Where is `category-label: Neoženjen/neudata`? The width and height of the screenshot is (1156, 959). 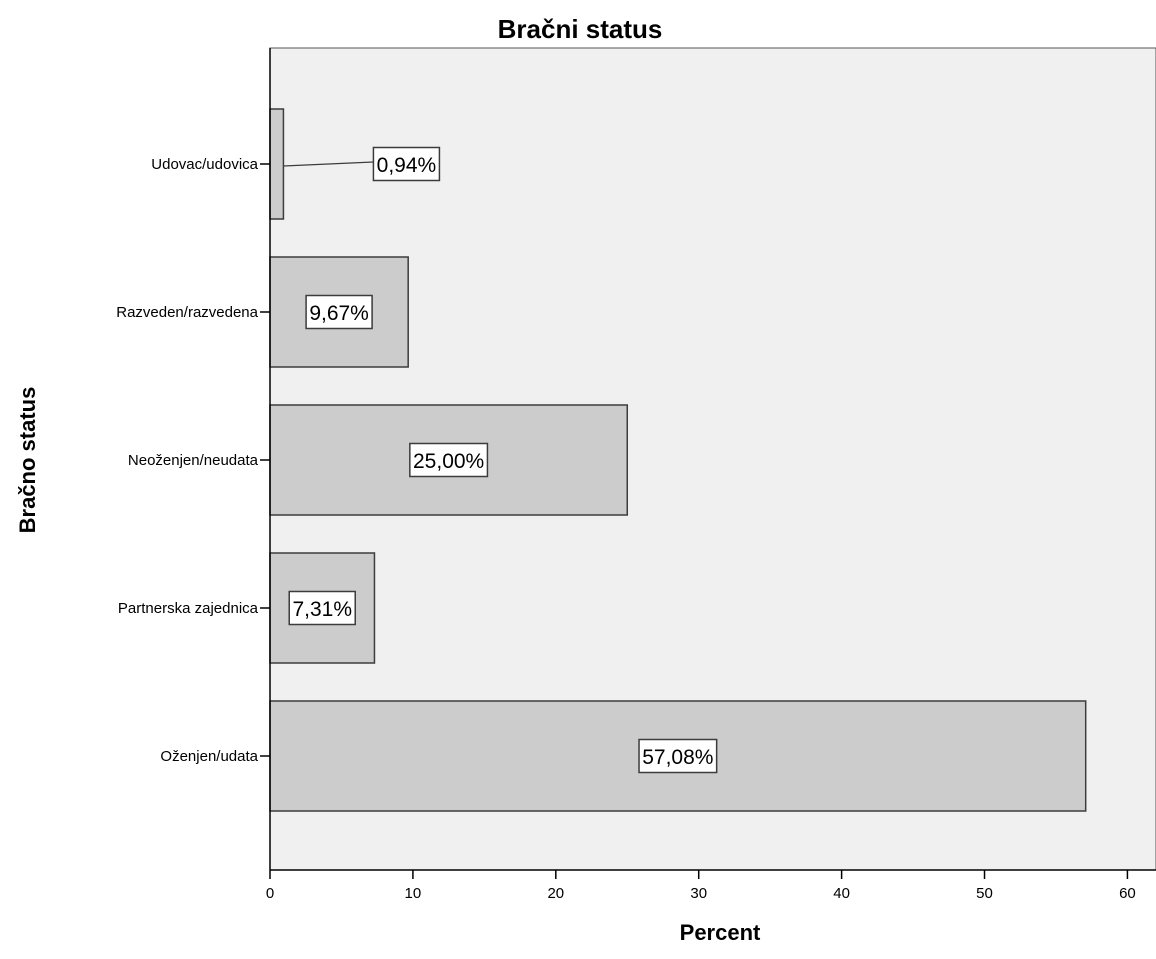 category-label: Neoženjen/neudata is located at coordinates (193, 460).